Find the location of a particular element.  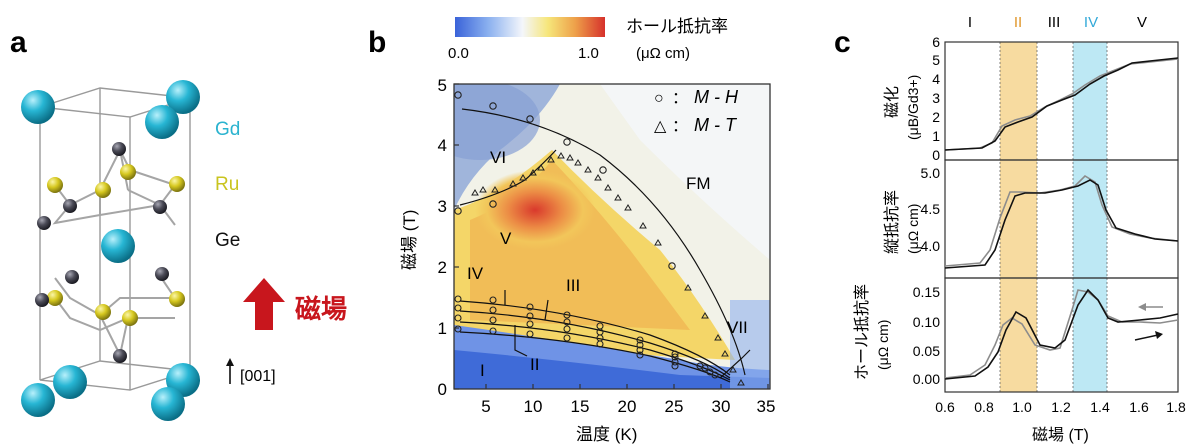

mag-curve-gray is located at coordinates (1061, 104).